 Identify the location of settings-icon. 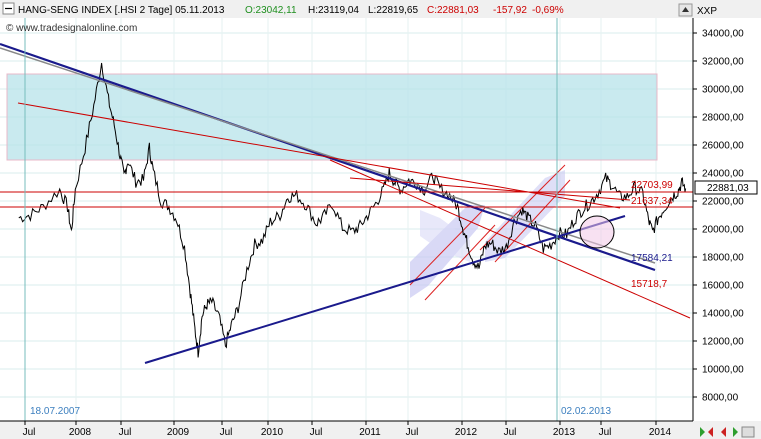
(748, 432).